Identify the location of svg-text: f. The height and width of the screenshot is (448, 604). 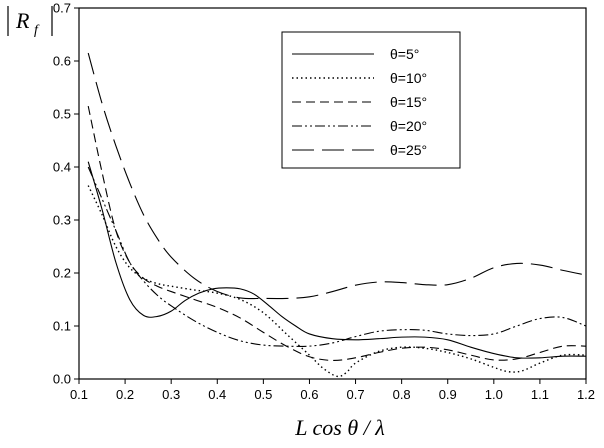
(37, 30).